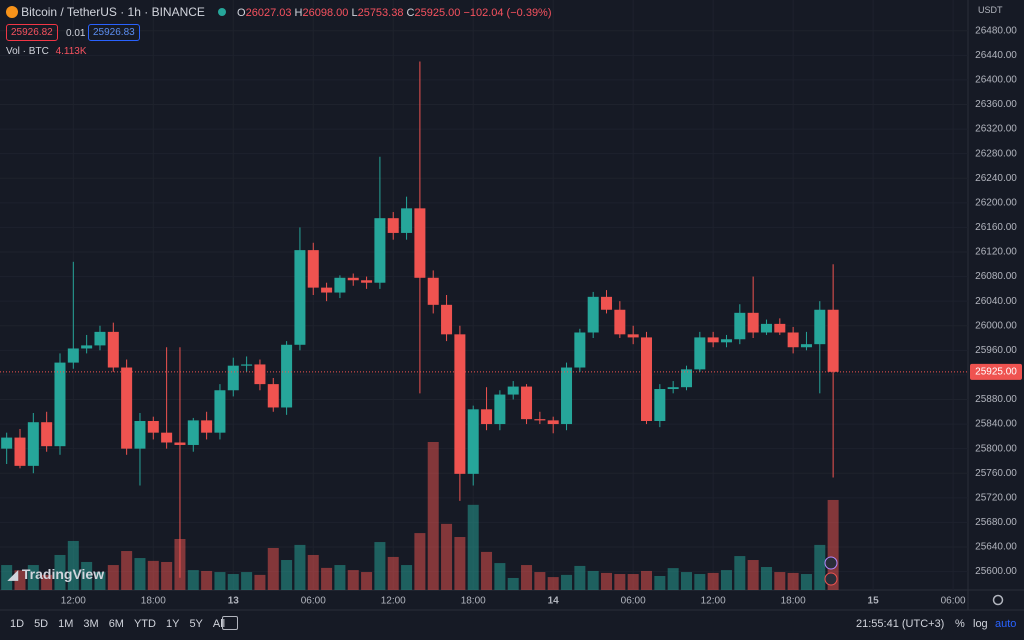 This screenshot has height=640, width=1024. I want to click on y-tick-label: 26320.00, so click(996, 129).